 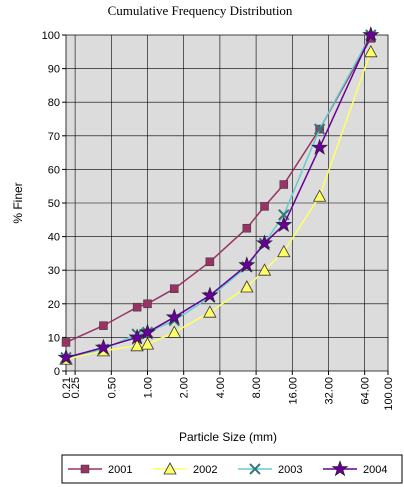 I want to click on y-tick-label: 90, so click(x=54, y=70).